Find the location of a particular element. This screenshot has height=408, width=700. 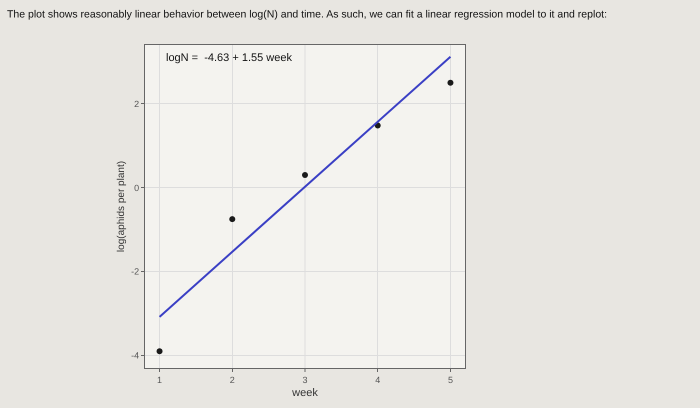

x-axis-title: week is located at coordinates (304, 393).